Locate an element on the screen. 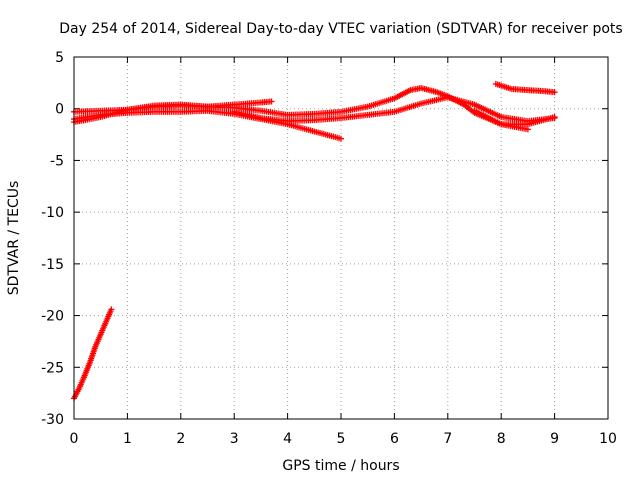 This screenshot has width=640, height=480. x-tick-label: 5 is located at coordinates (341, 439).